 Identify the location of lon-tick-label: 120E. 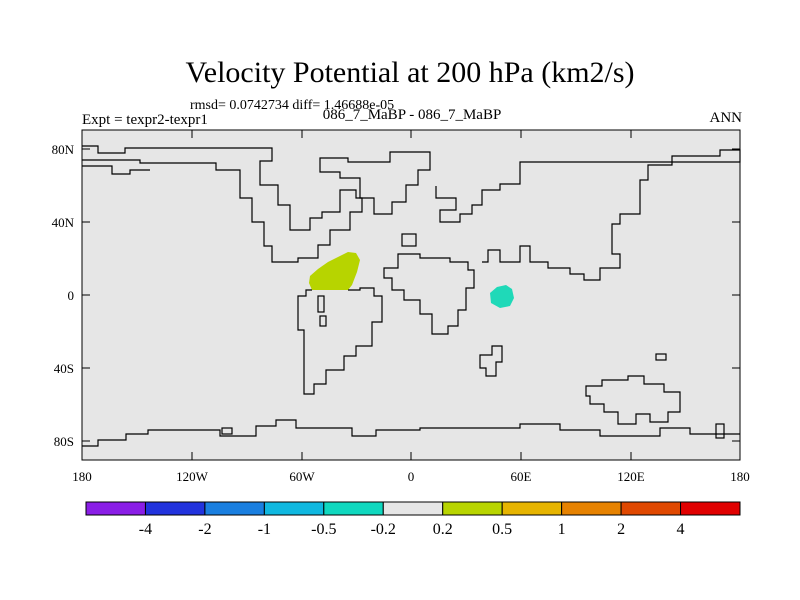
(631, 476).